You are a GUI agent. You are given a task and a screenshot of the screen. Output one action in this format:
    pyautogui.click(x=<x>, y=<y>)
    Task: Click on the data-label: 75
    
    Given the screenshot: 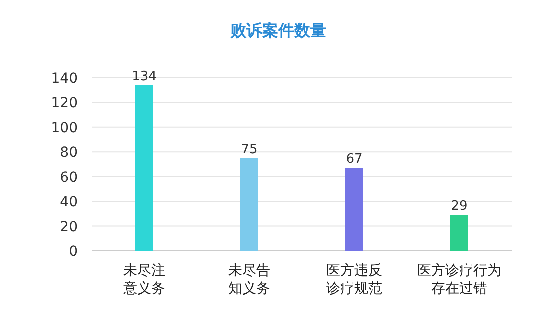 What is the action you would take?
    pyautogui.click(x=249, y=150)
    